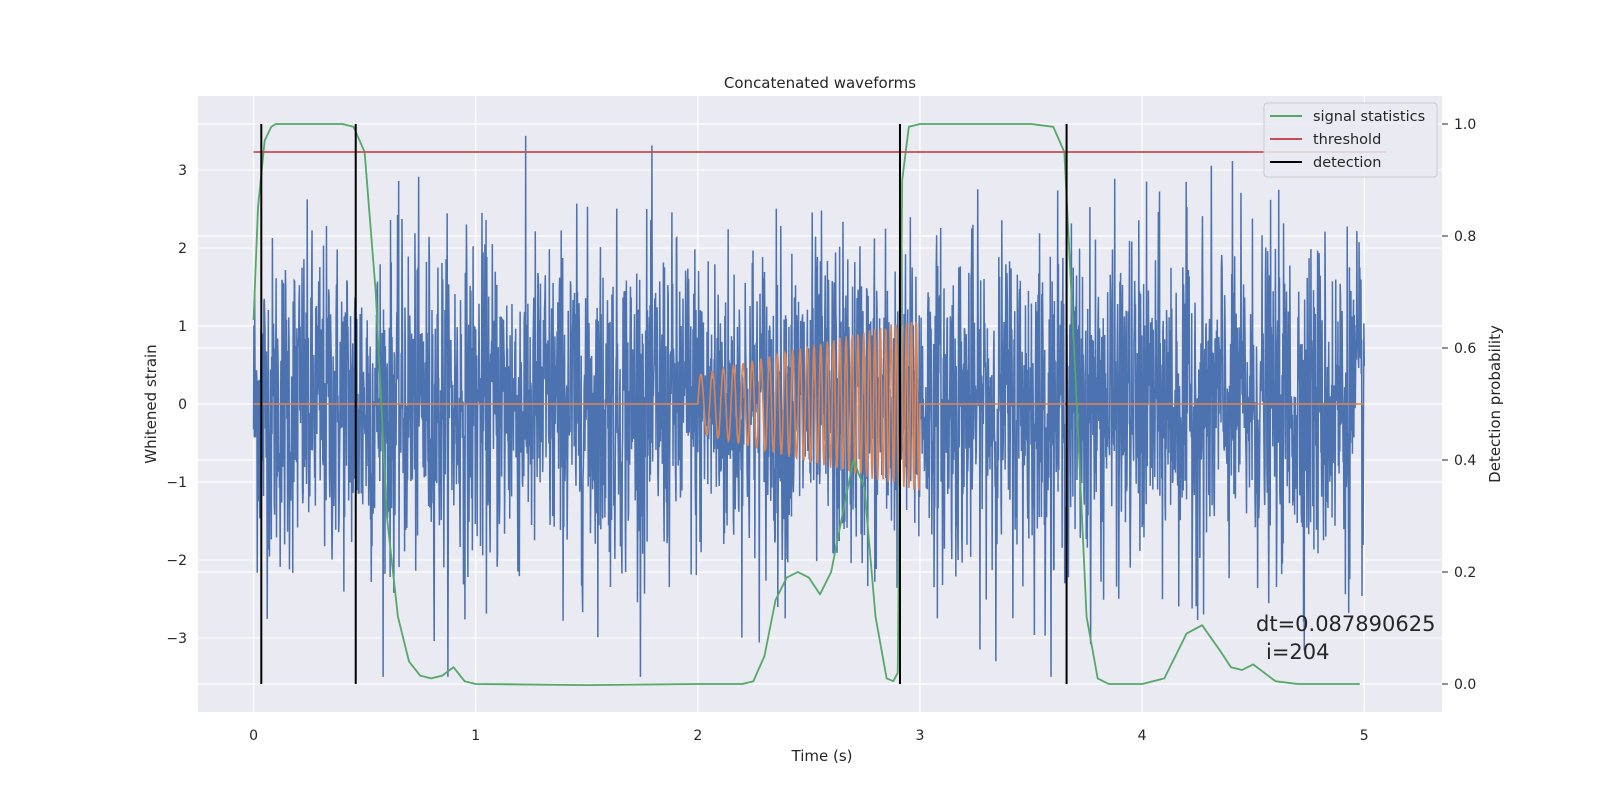 Image resolution: width=1600 pixels, height=800 pixels. What do you see at coordinates (176, 639) in the screenshot?
I see `y-tick-label-left: −3` at bounding box center [176, 639].